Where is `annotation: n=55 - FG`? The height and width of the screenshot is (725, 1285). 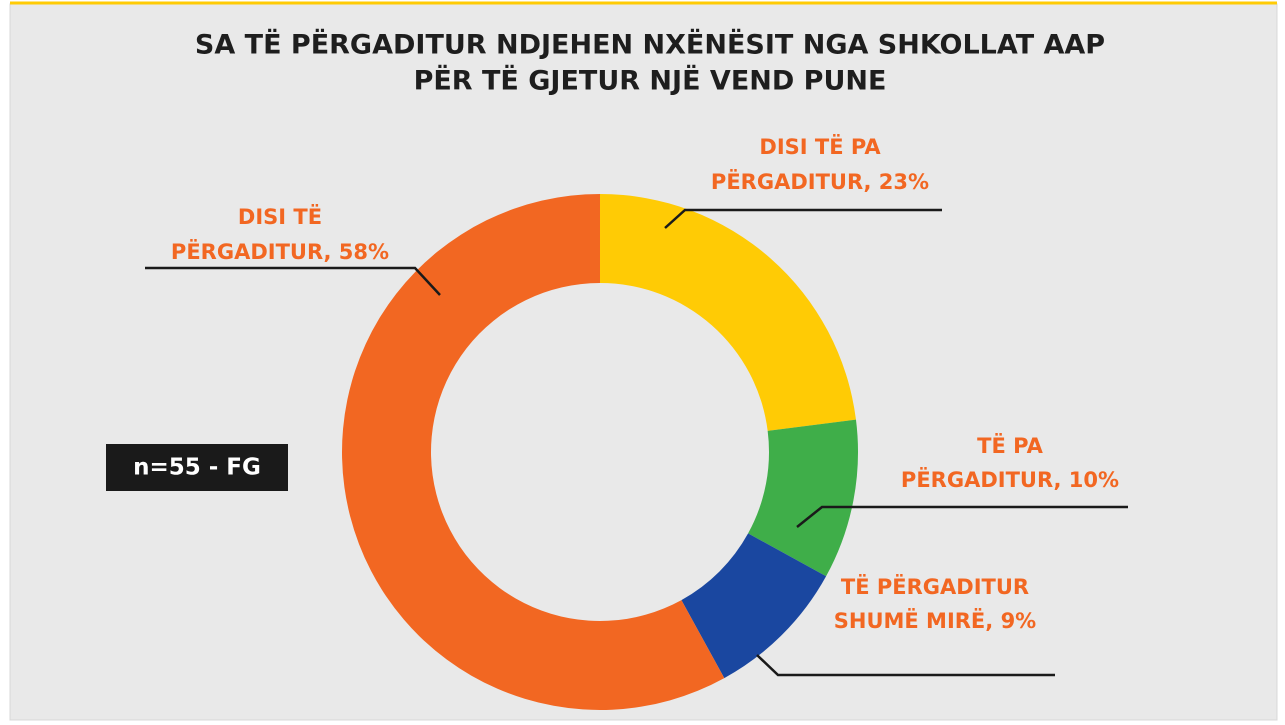
annotation: n=55 - FG is located at coordinates (197, 468).